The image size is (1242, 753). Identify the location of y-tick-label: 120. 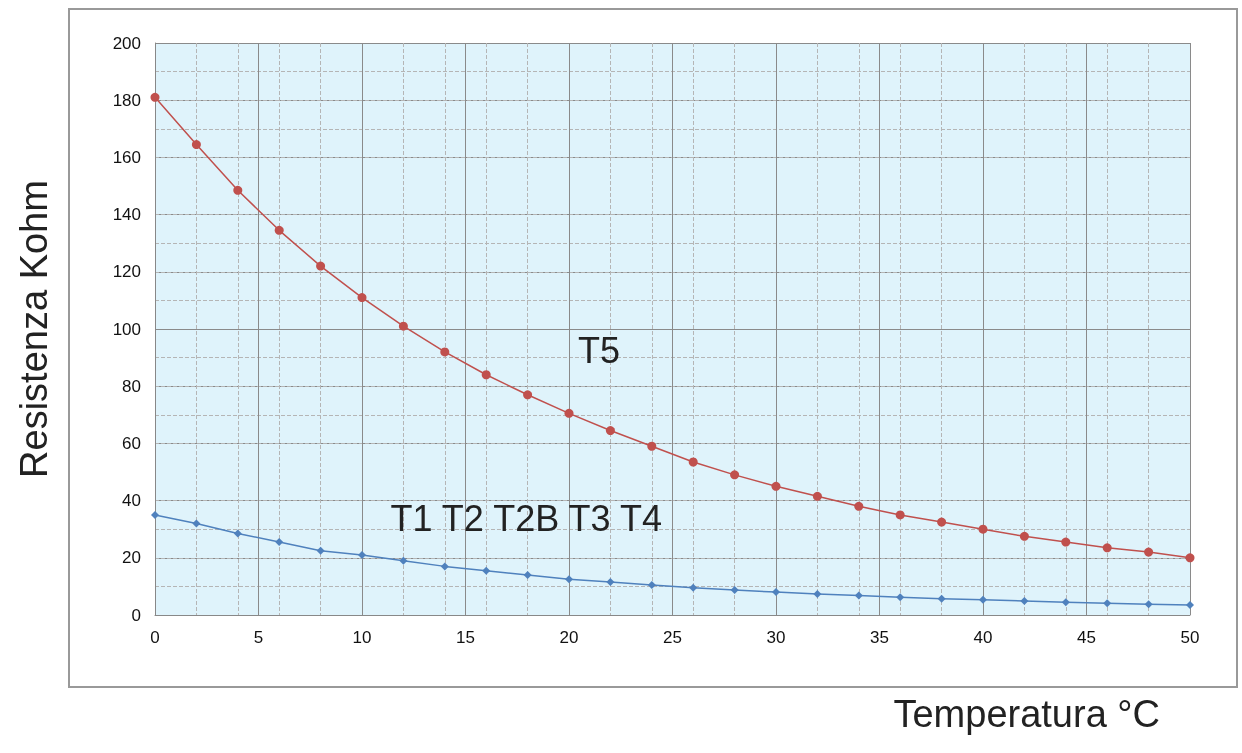
(126, 272).